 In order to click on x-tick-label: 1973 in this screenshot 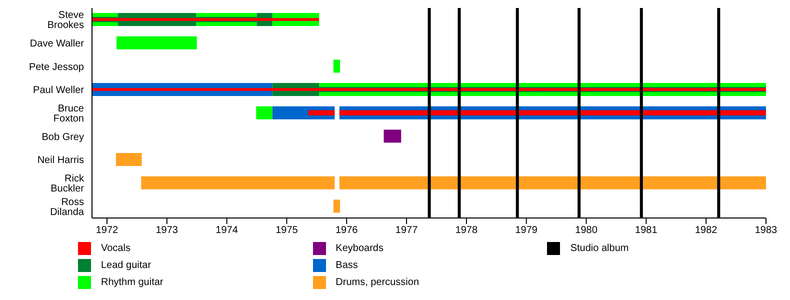, I will do `click(167, 230)`.